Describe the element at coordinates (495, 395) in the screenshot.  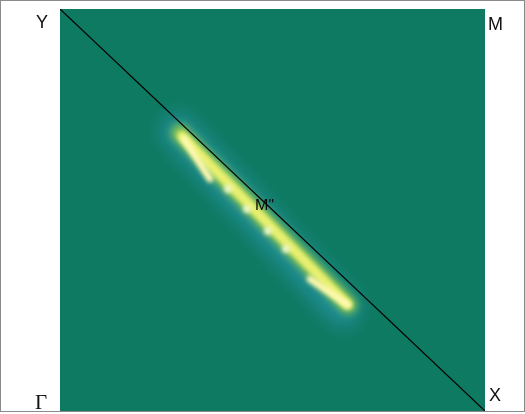
I see `corner-label-bottom-right: X` at that location.